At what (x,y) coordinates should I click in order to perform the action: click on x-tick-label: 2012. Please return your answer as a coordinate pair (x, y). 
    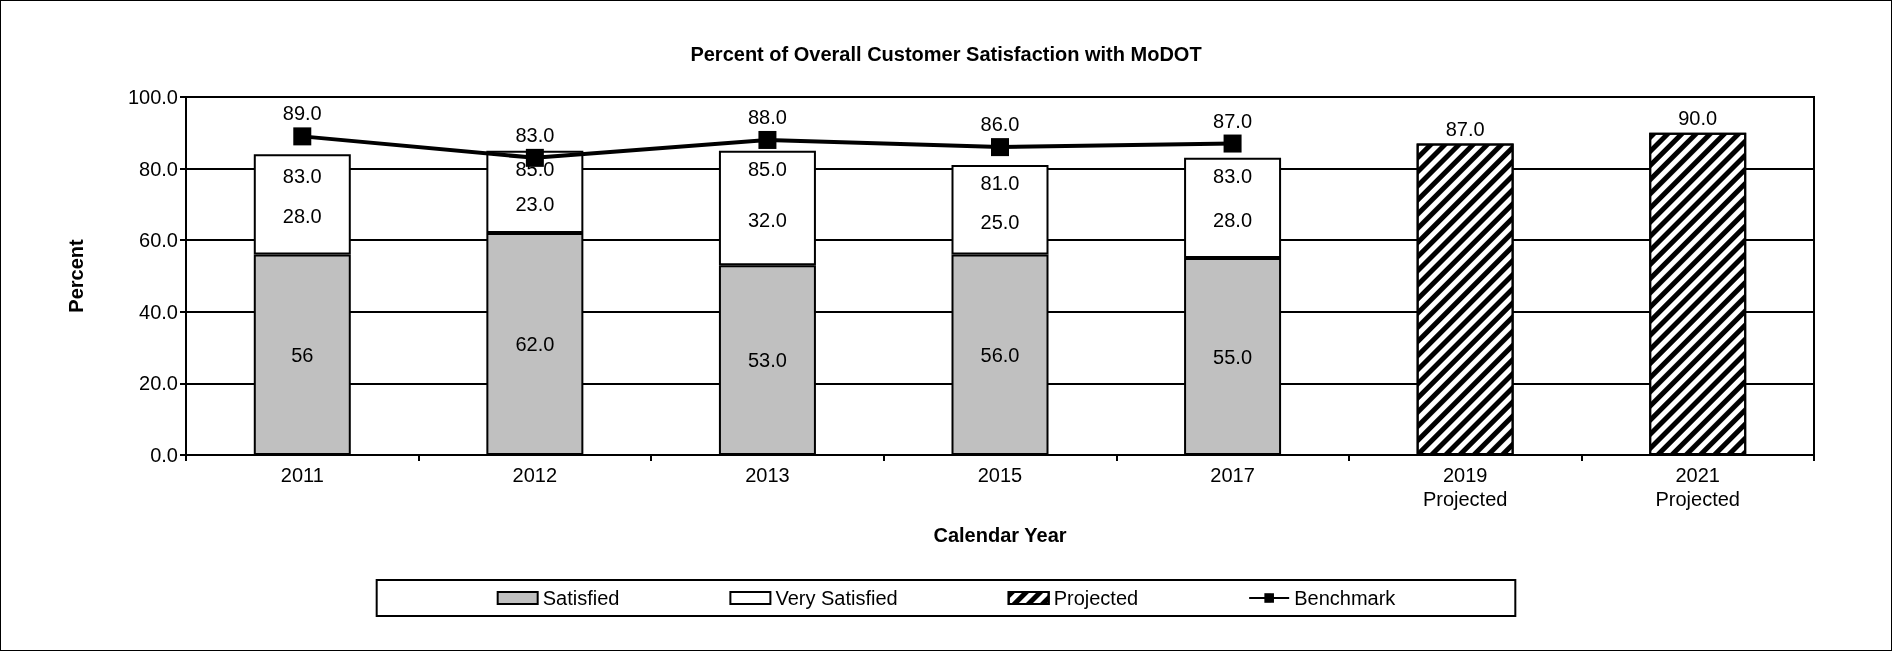
    Looking at the image, I should click on (535, 475).